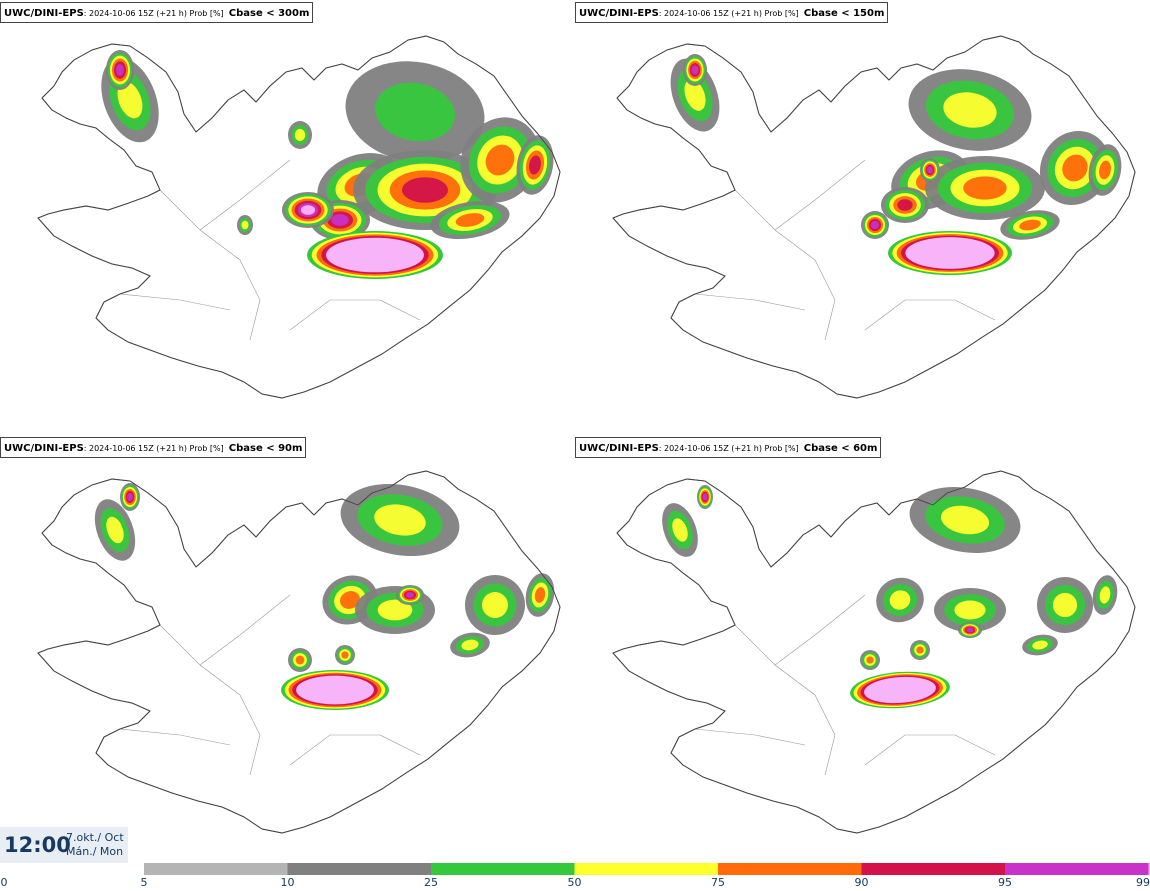 This screenshot has height=891, width=1150. I want to click on valid-time-box: 12:00 7.okt./ Oct Mán./ Mon, so click(64, 845).